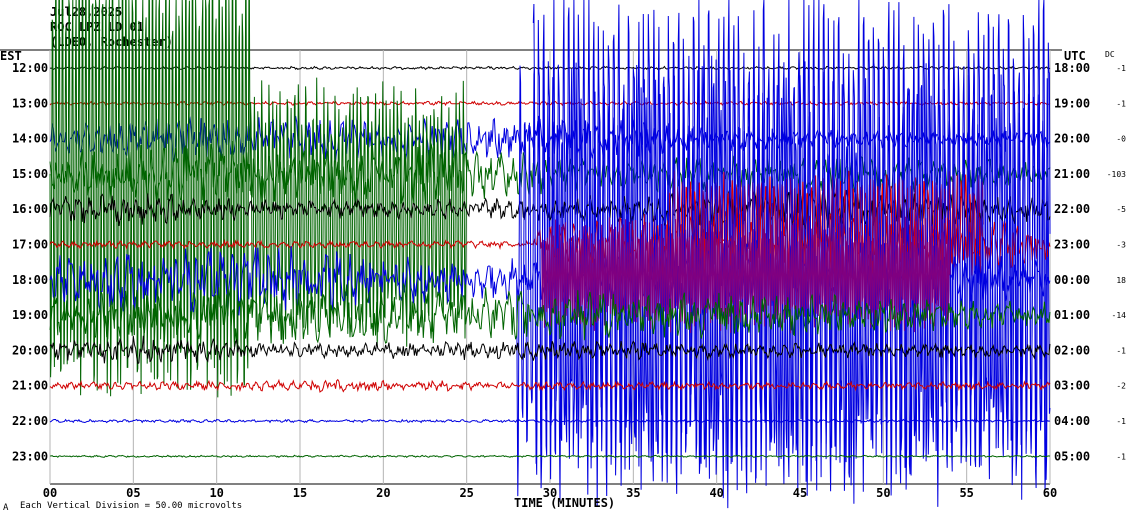  What do you see at coordinates (30, 174) in the screenshot?
I see `est-hour-label: 15:00` at bounding box center [30, 174].